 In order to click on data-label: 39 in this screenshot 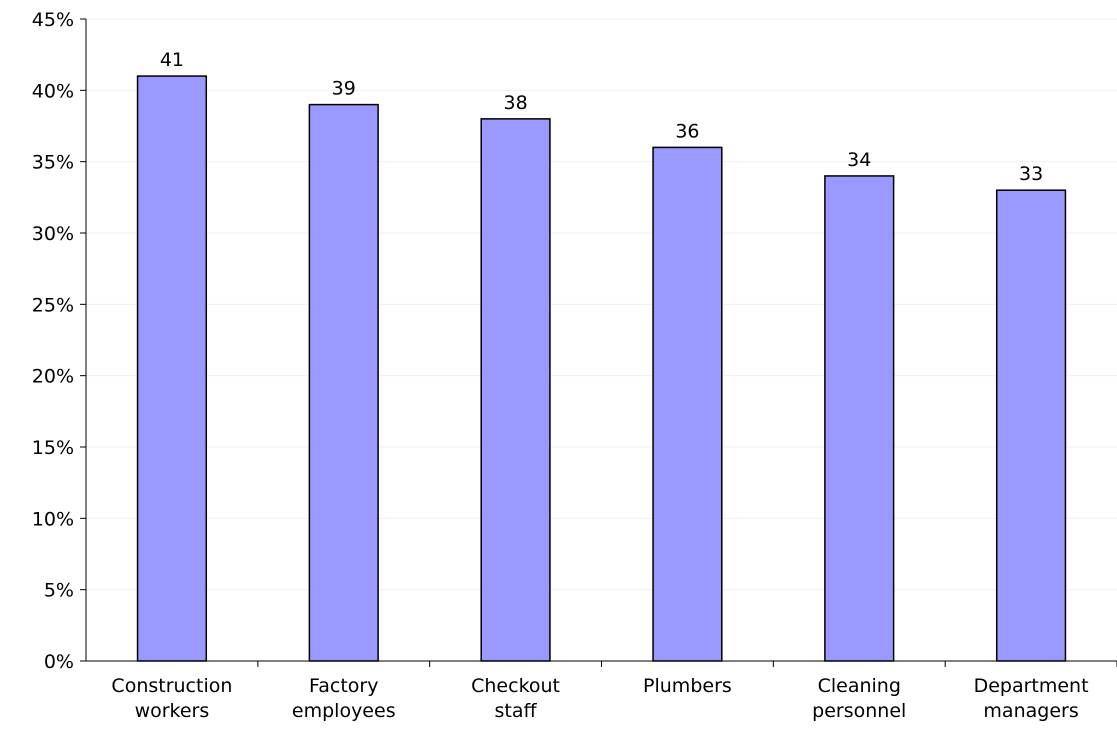, I will do `click(344, 89)`.